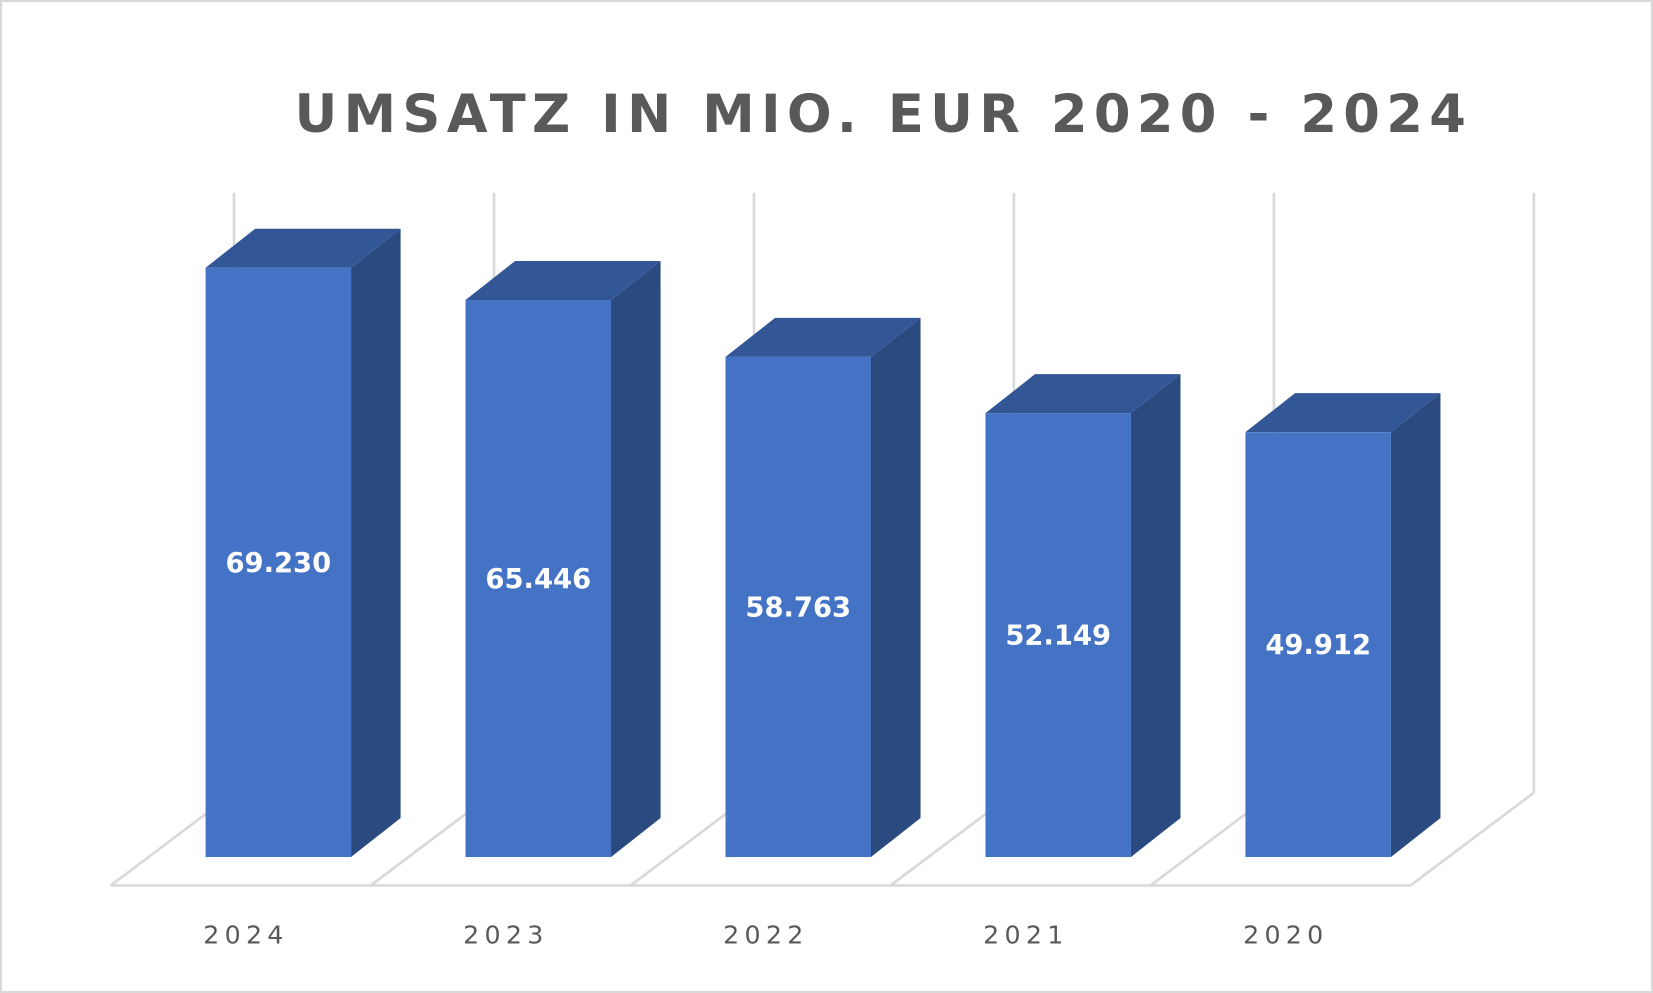 Image resolution: width=1653 pixels, height=993 pixels. What do you see at coordinates (1285, 934) in the screenshot?
I see `category-label: 2020` at bounding box center [1285, 934].